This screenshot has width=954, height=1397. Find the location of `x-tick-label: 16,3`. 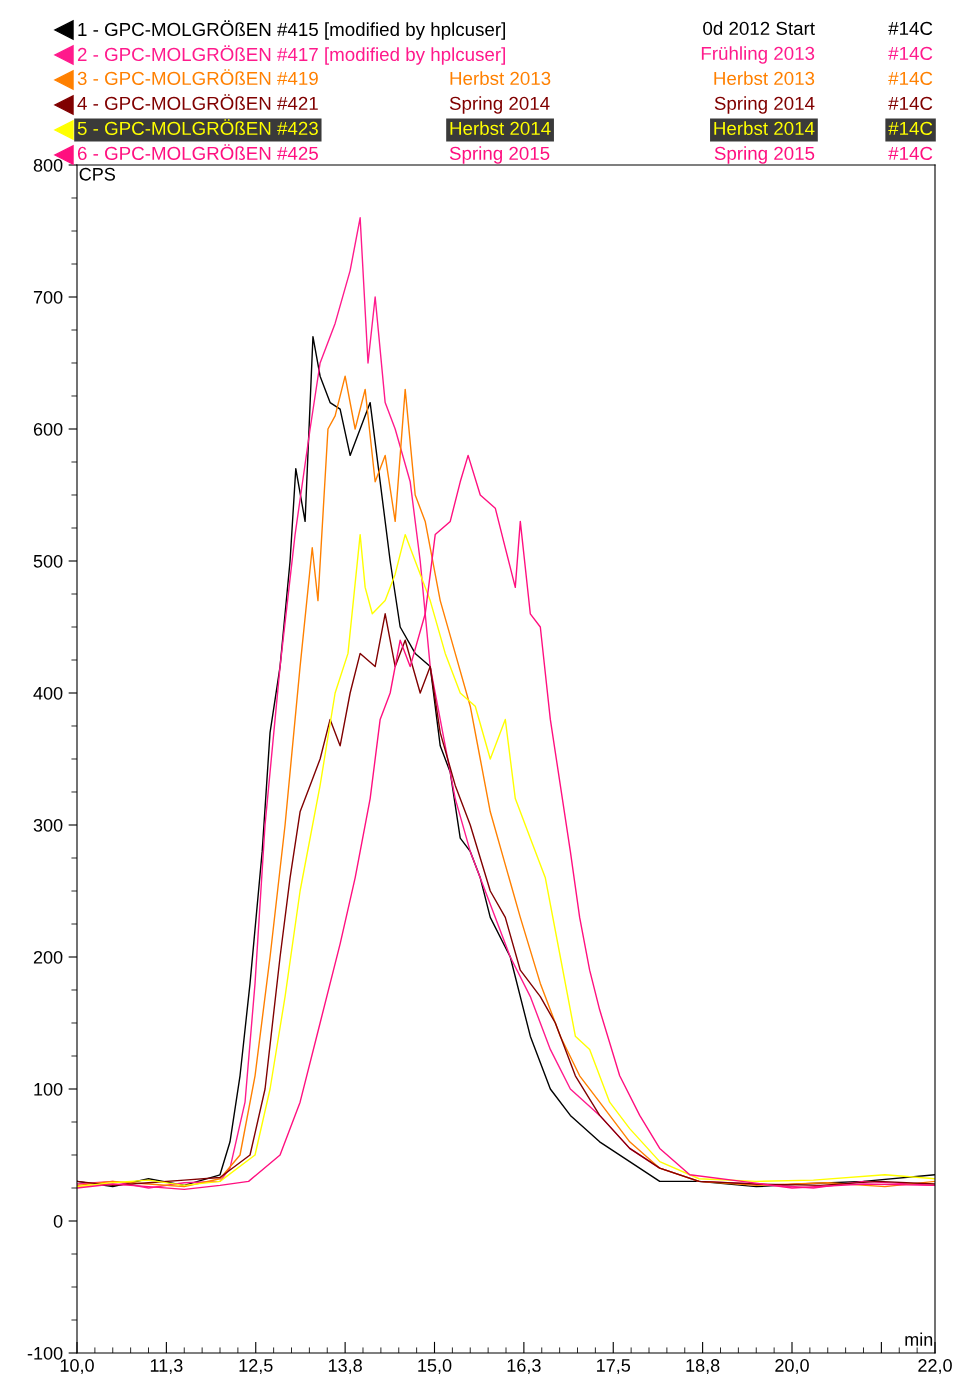

x-tick-label: 16,3 is located at coordinates (524, 1366).